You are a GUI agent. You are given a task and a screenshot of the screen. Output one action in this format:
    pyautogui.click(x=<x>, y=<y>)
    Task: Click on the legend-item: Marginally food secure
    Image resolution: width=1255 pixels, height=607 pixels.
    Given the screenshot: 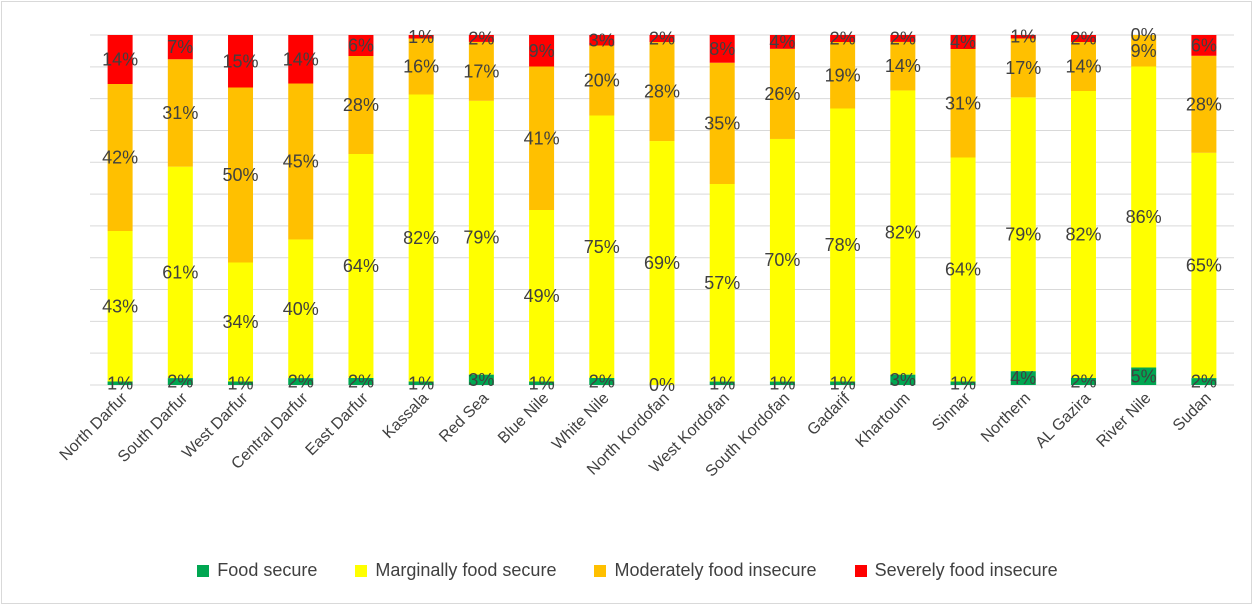 What is the action you would take?
    pyautogui.click(x=455, y=570)
    